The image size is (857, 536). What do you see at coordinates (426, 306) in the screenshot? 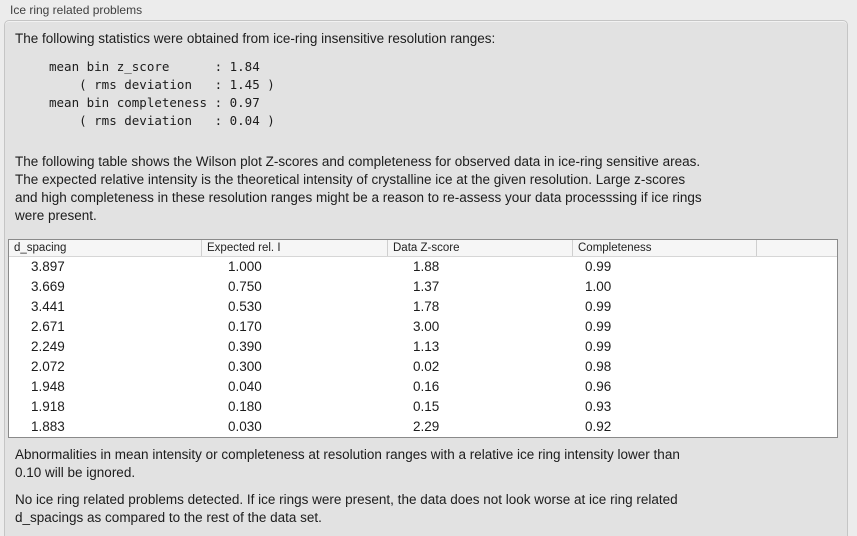
I see `table-cell: 1.78` at bounding box center [426, 306].